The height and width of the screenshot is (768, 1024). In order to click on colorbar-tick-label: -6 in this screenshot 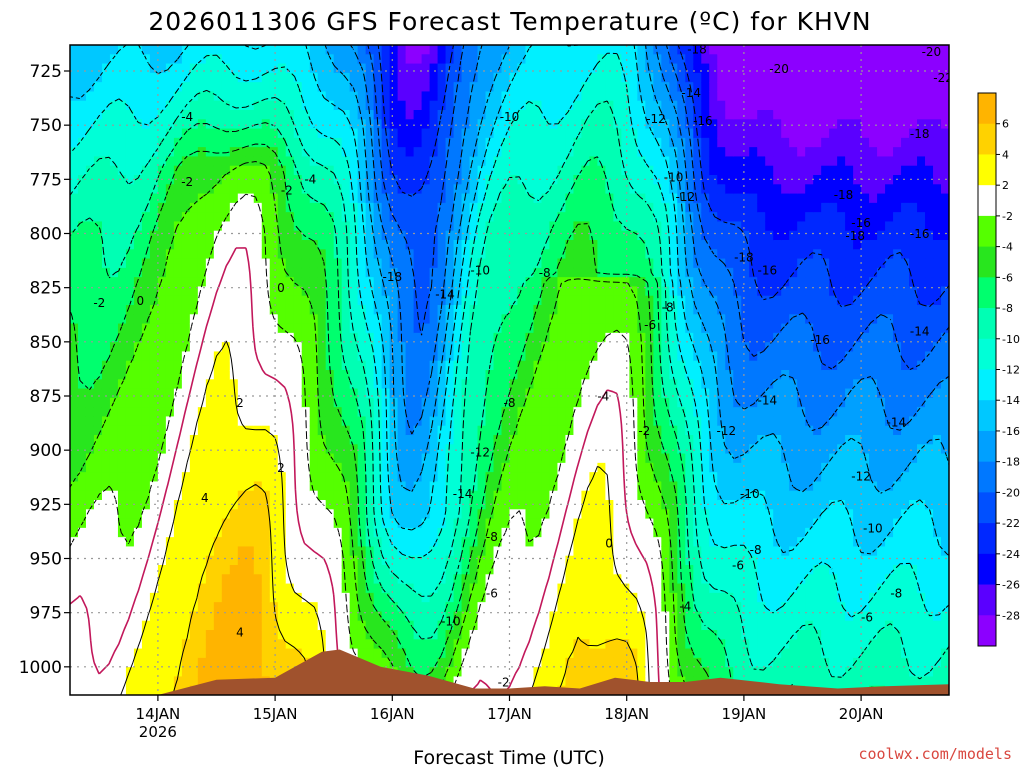, I will do `click(1007, 277)`.